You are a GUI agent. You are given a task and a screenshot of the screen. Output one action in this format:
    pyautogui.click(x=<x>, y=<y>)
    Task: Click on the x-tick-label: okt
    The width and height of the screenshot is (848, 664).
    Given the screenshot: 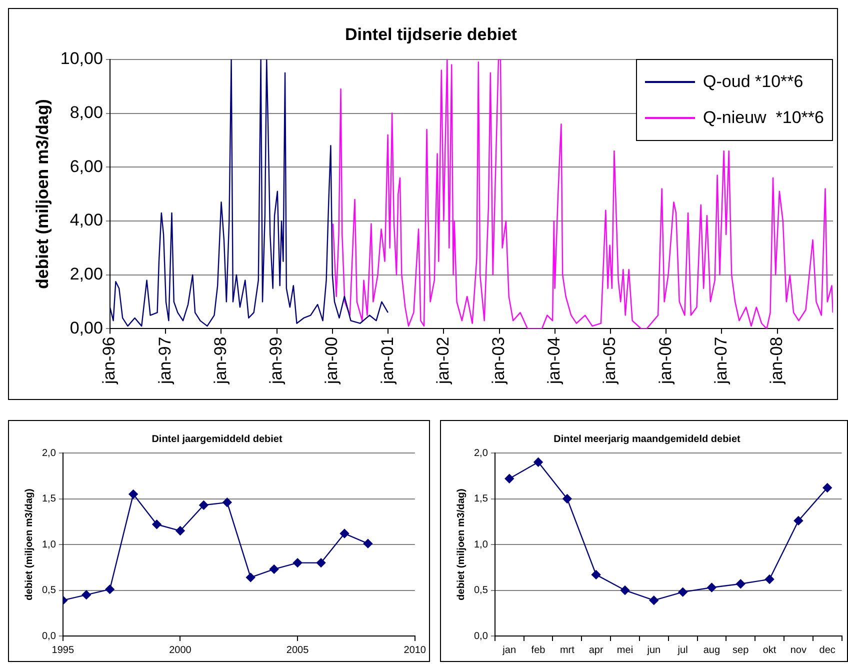 What is the action you would take?
    pyautogui.click(x=769, y=650)
    